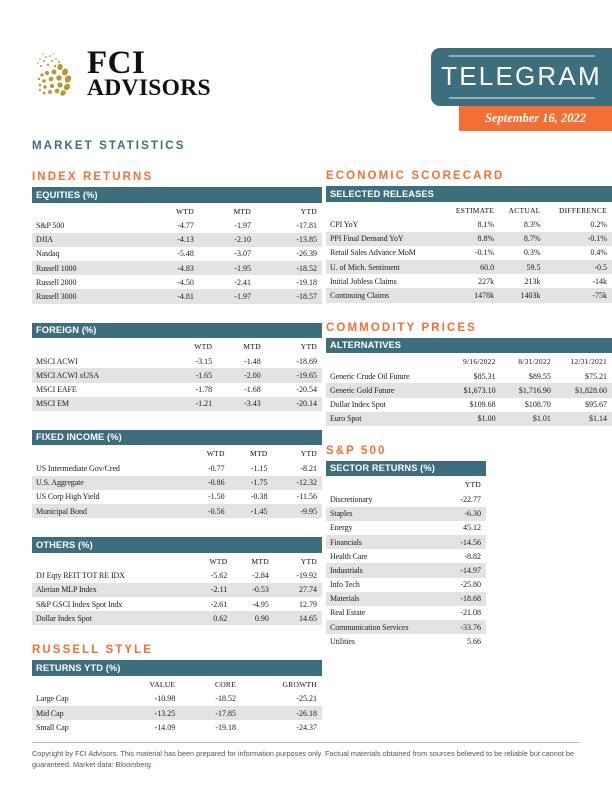 Image resolution: width=612 pixels, height=792 pixels. Describe the element at coordinates (522, 267) in the screenshot. I see `cell-actual: 59.5` at that location.